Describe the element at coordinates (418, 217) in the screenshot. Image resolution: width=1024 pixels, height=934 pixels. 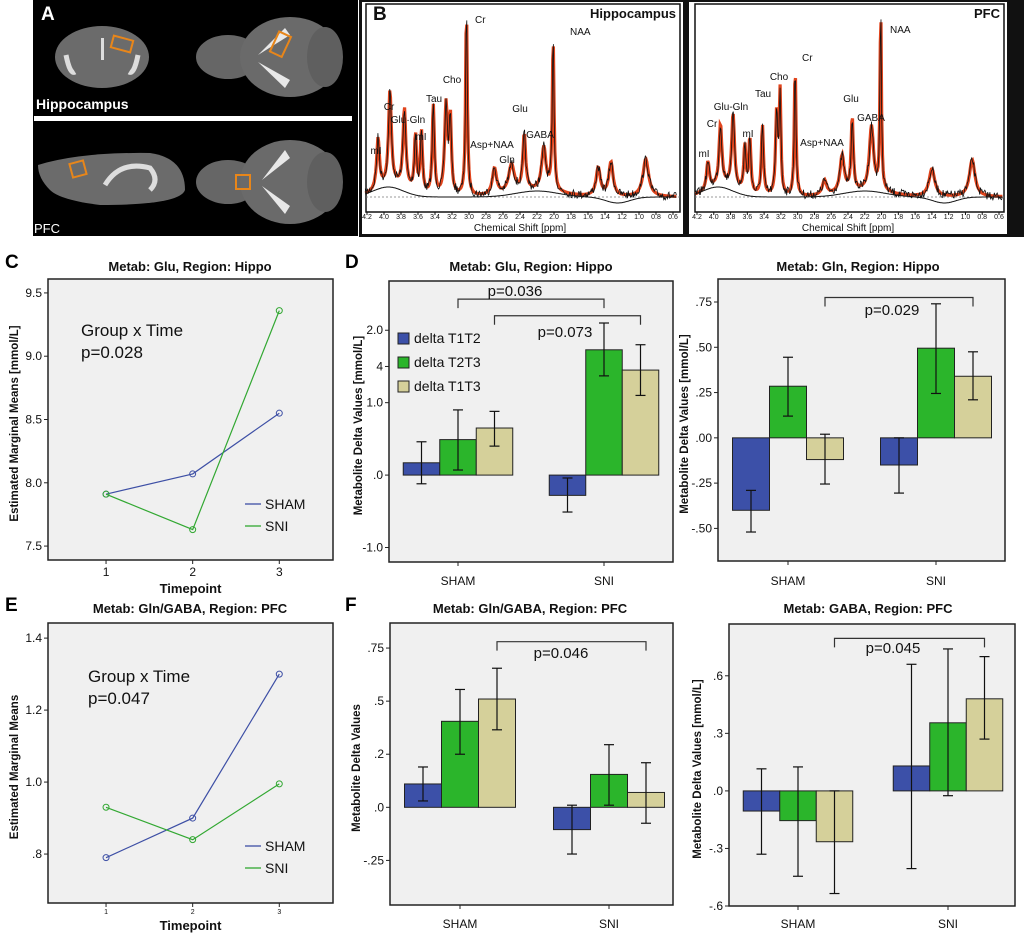
I see `x-tick-label: 3.6` at that location.